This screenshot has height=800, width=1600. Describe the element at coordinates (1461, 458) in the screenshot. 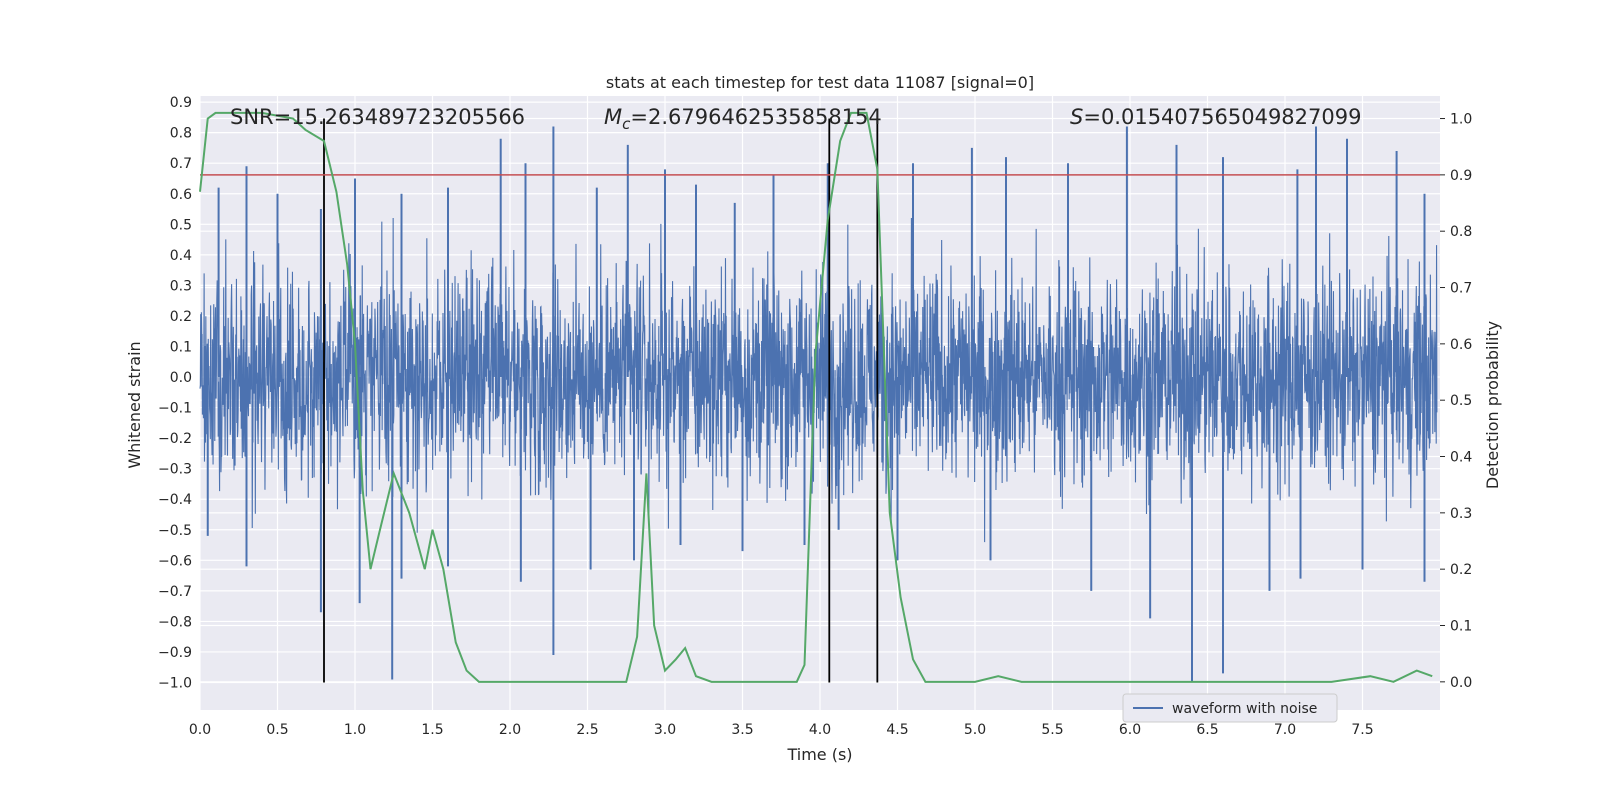

I see `y2-tick-label: 0.4` at that location.